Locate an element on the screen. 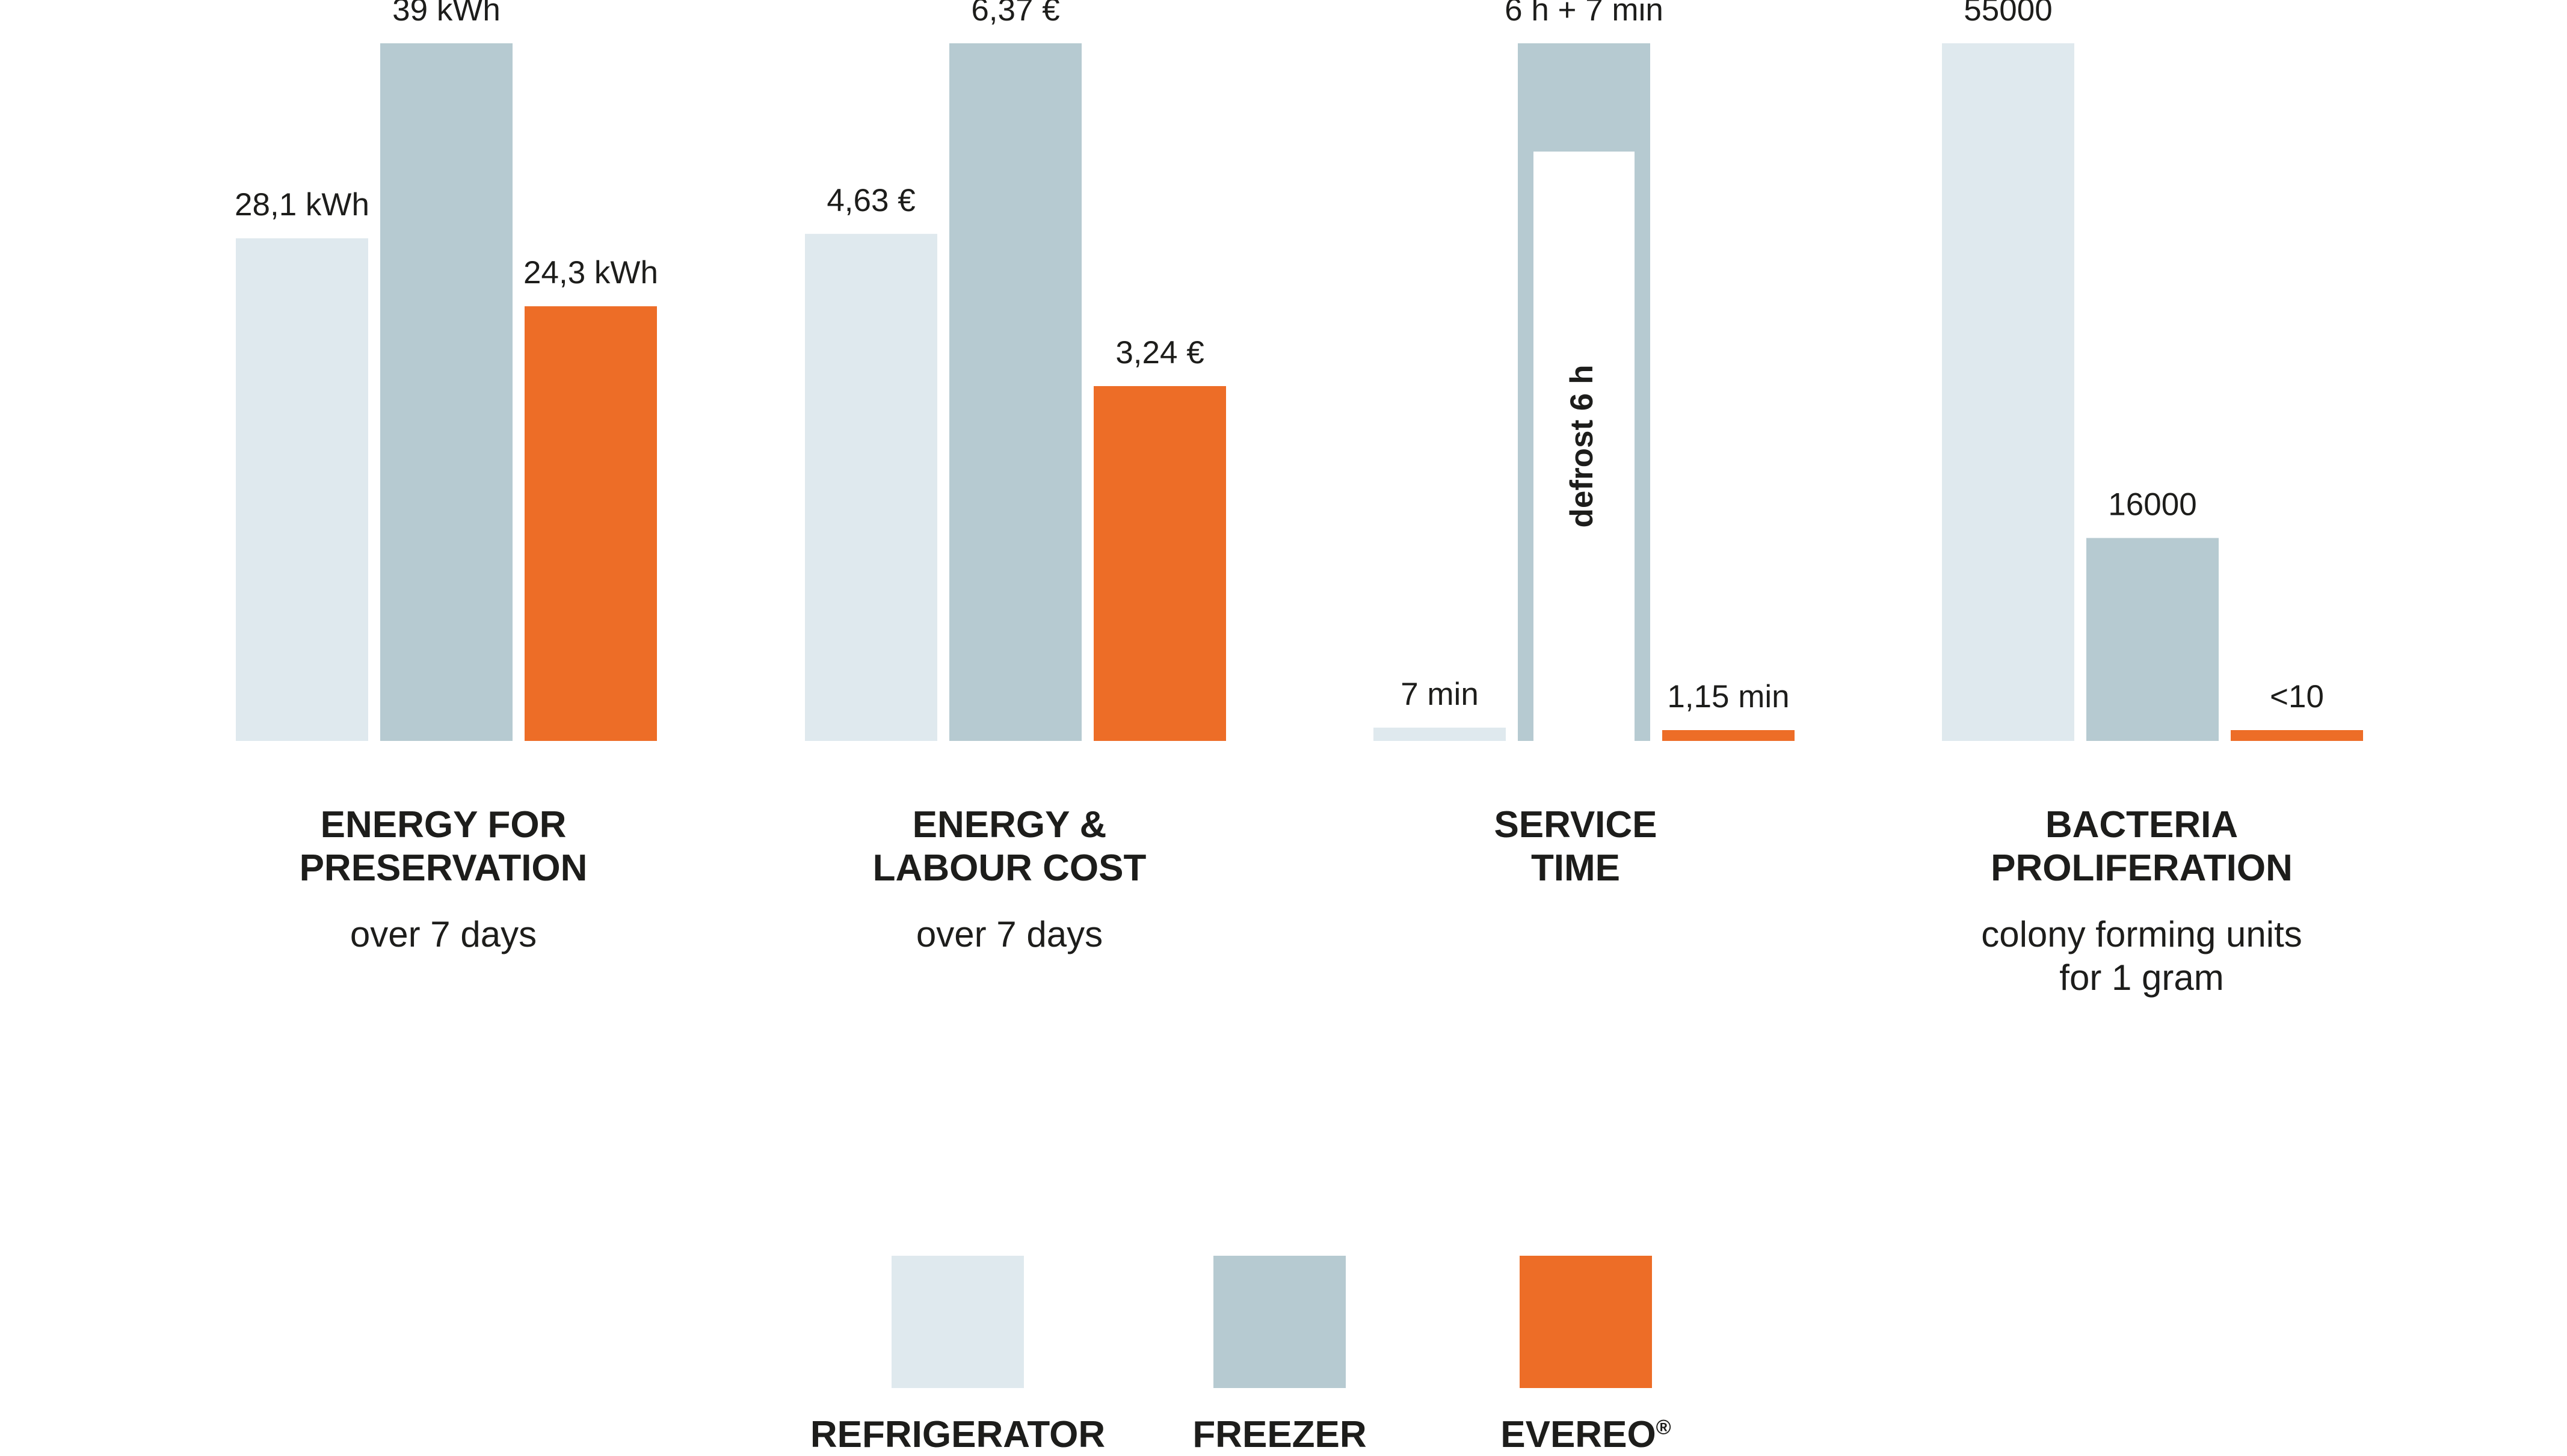 The width and height of the screenshot is (2567, 1456). value-label-4-refrigerator: 55000 is located at coordinates (2008, 14).